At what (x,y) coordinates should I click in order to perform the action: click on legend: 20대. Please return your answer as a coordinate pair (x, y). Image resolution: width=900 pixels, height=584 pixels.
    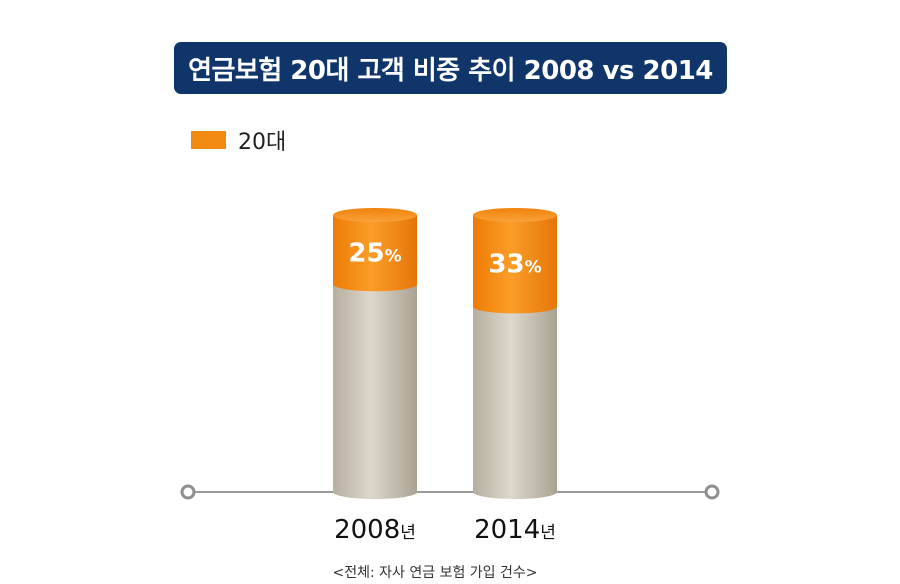
    Looking at the image, I should click on (238, 140).